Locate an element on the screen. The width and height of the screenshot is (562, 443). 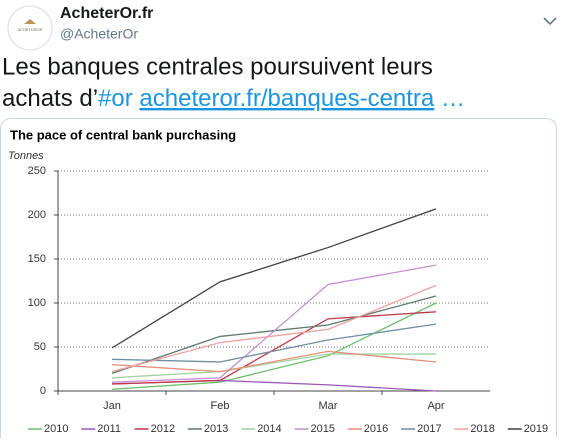
y-tick-label: 200 is located at coordinates (37, 215).